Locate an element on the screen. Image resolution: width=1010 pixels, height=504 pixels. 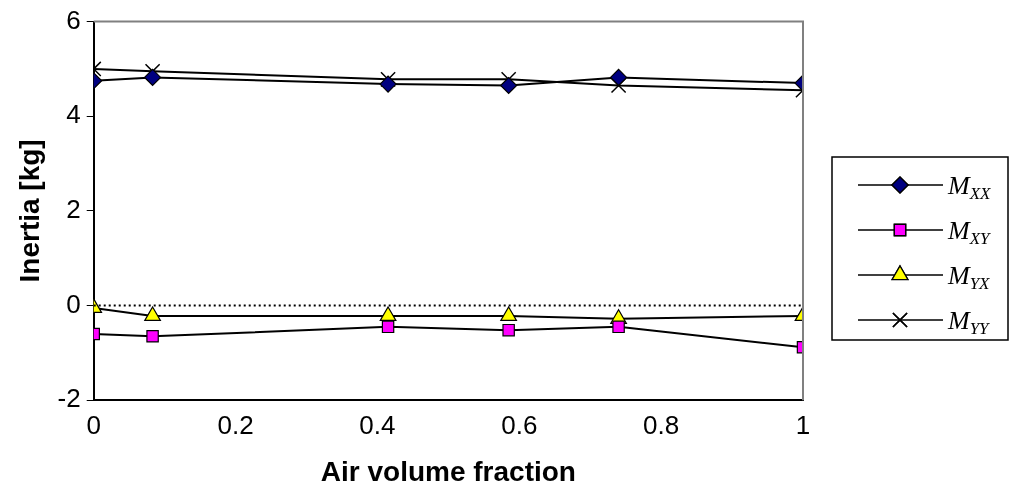
y-tick-label: 6 is located at coordinates (73, 19).